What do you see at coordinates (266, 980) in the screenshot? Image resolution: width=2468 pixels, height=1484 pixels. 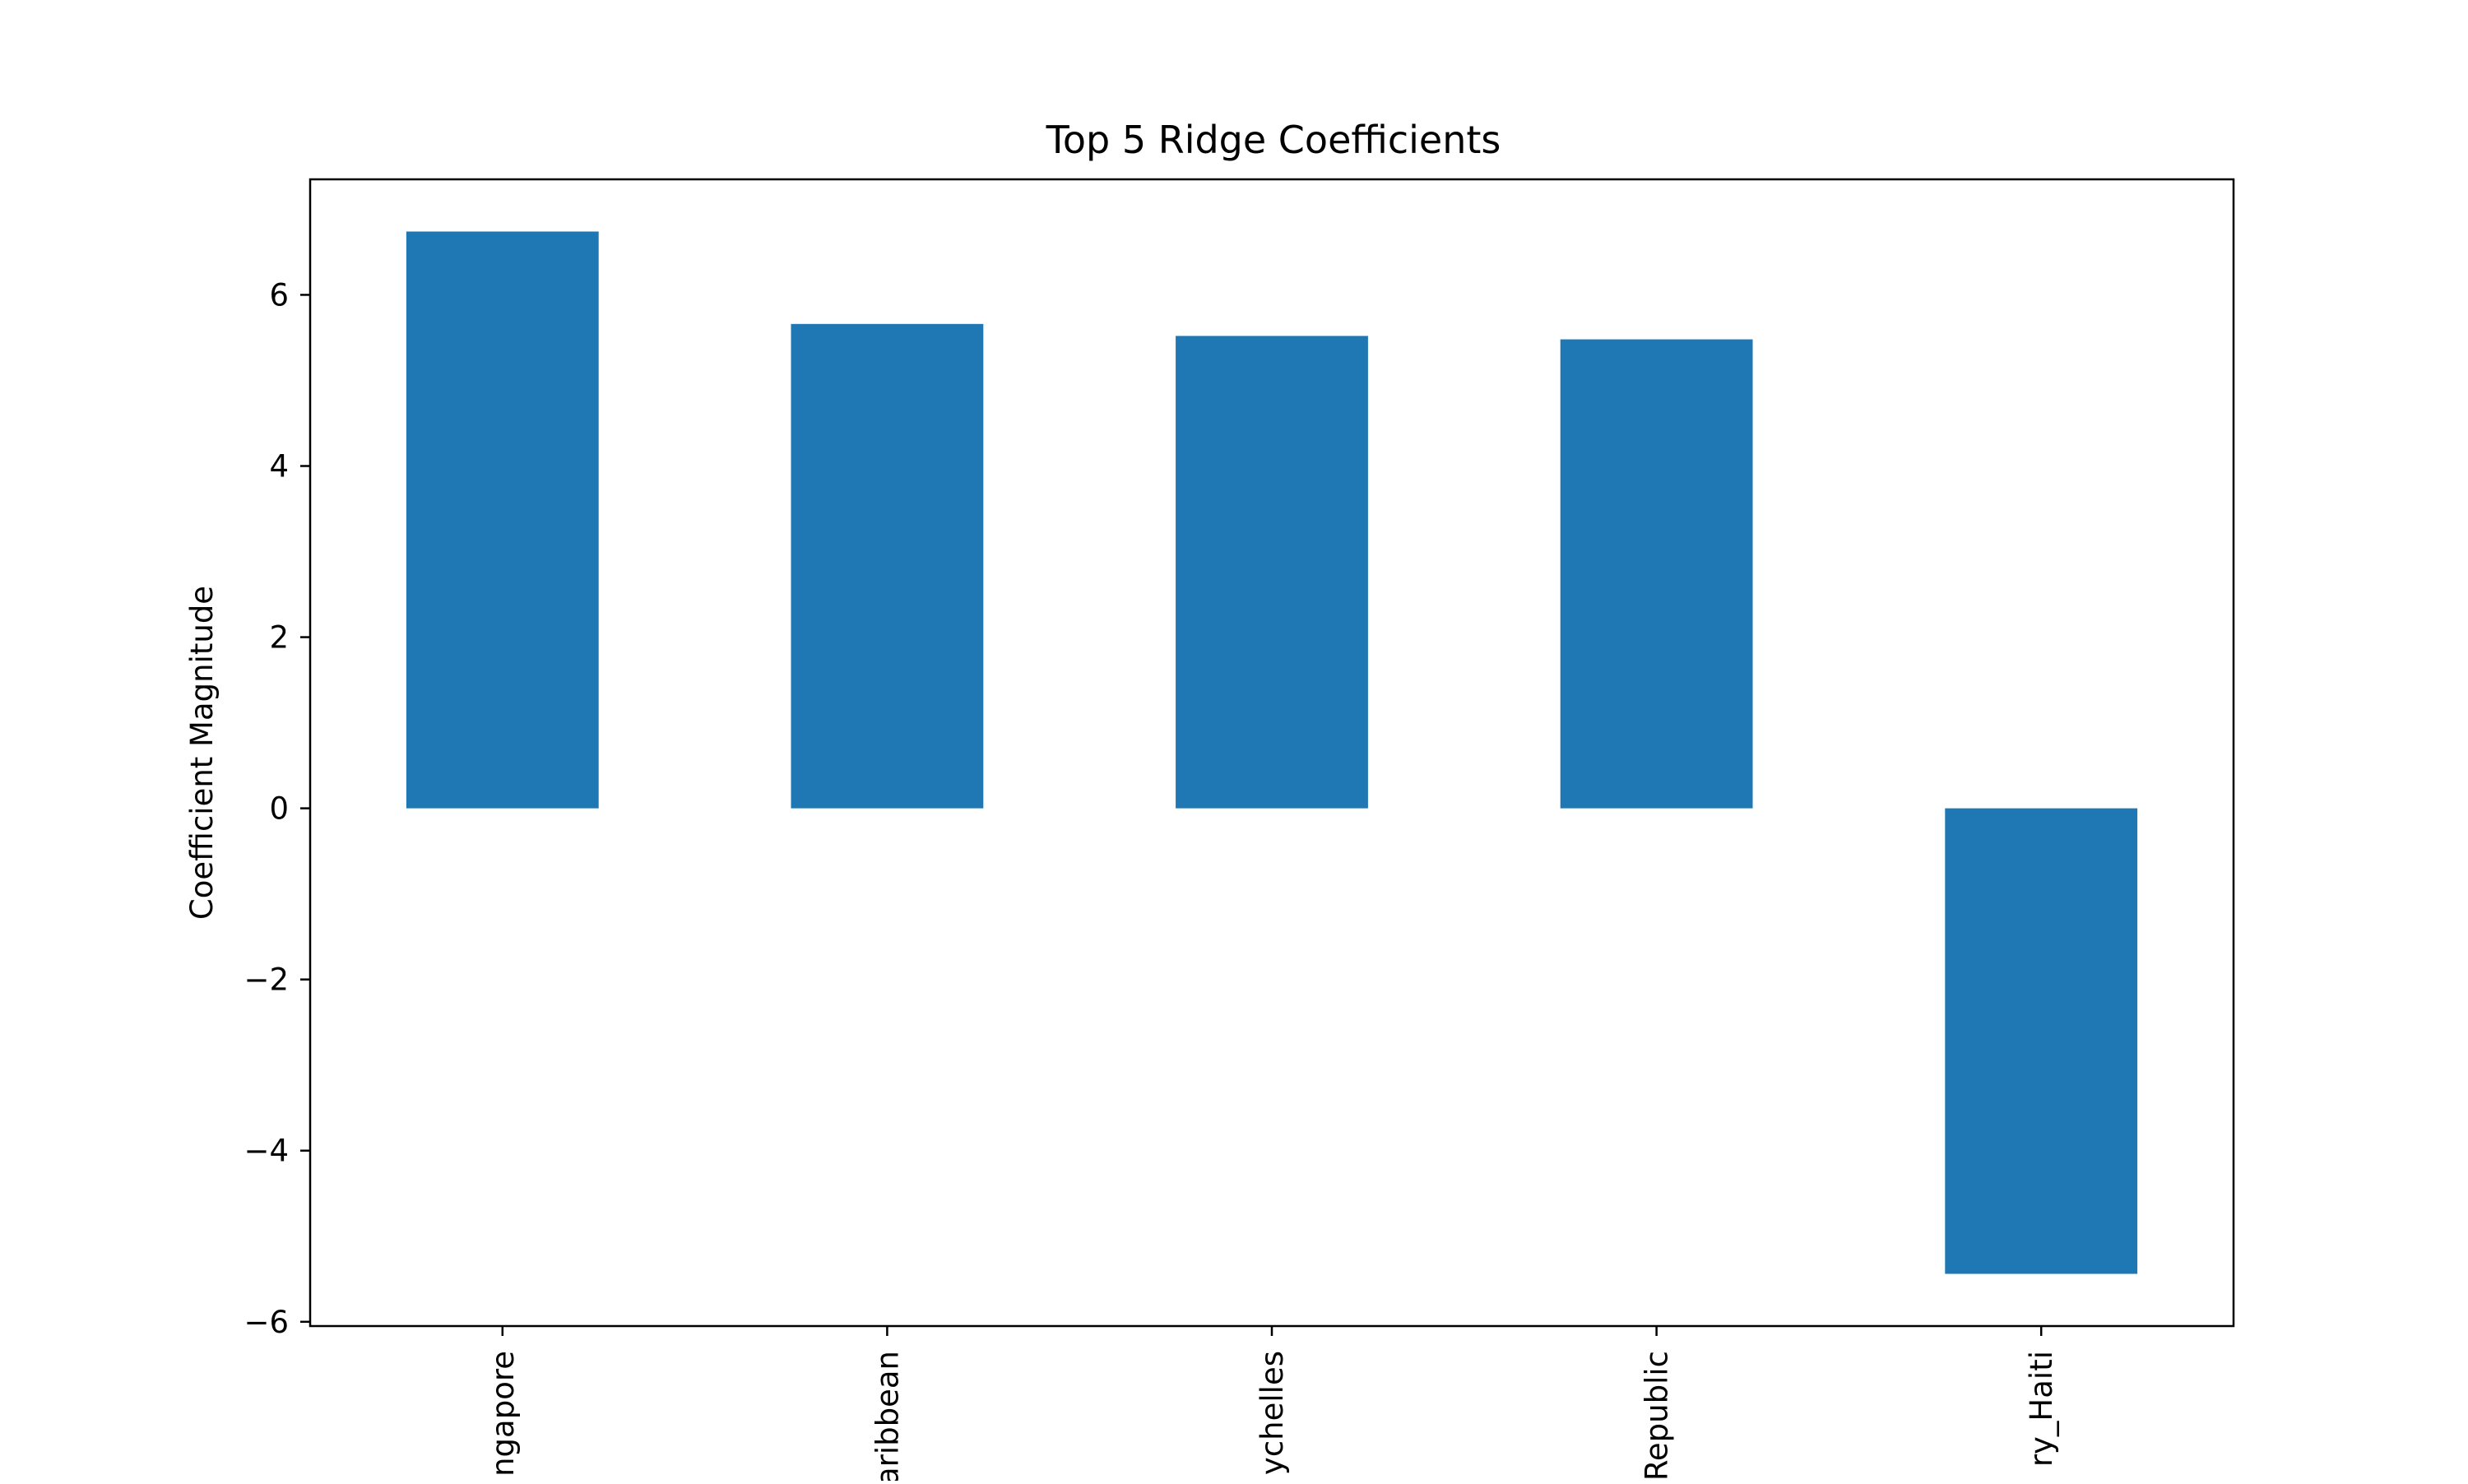 I see `y-tick-label: −2` at bounding box center [266, 980].